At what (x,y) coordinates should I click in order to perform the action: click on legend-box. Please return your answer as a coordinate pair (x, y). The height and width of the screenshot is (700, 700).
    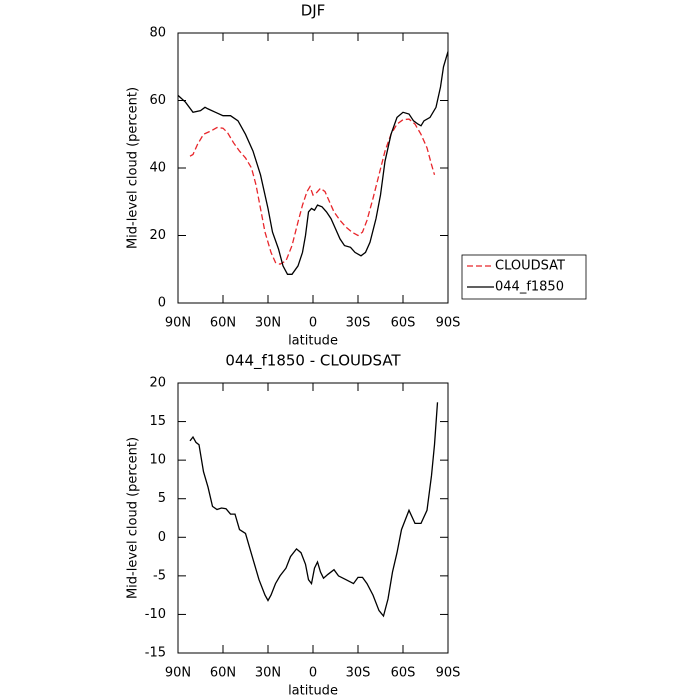
    Looking at the image, I should click on (524, 277).